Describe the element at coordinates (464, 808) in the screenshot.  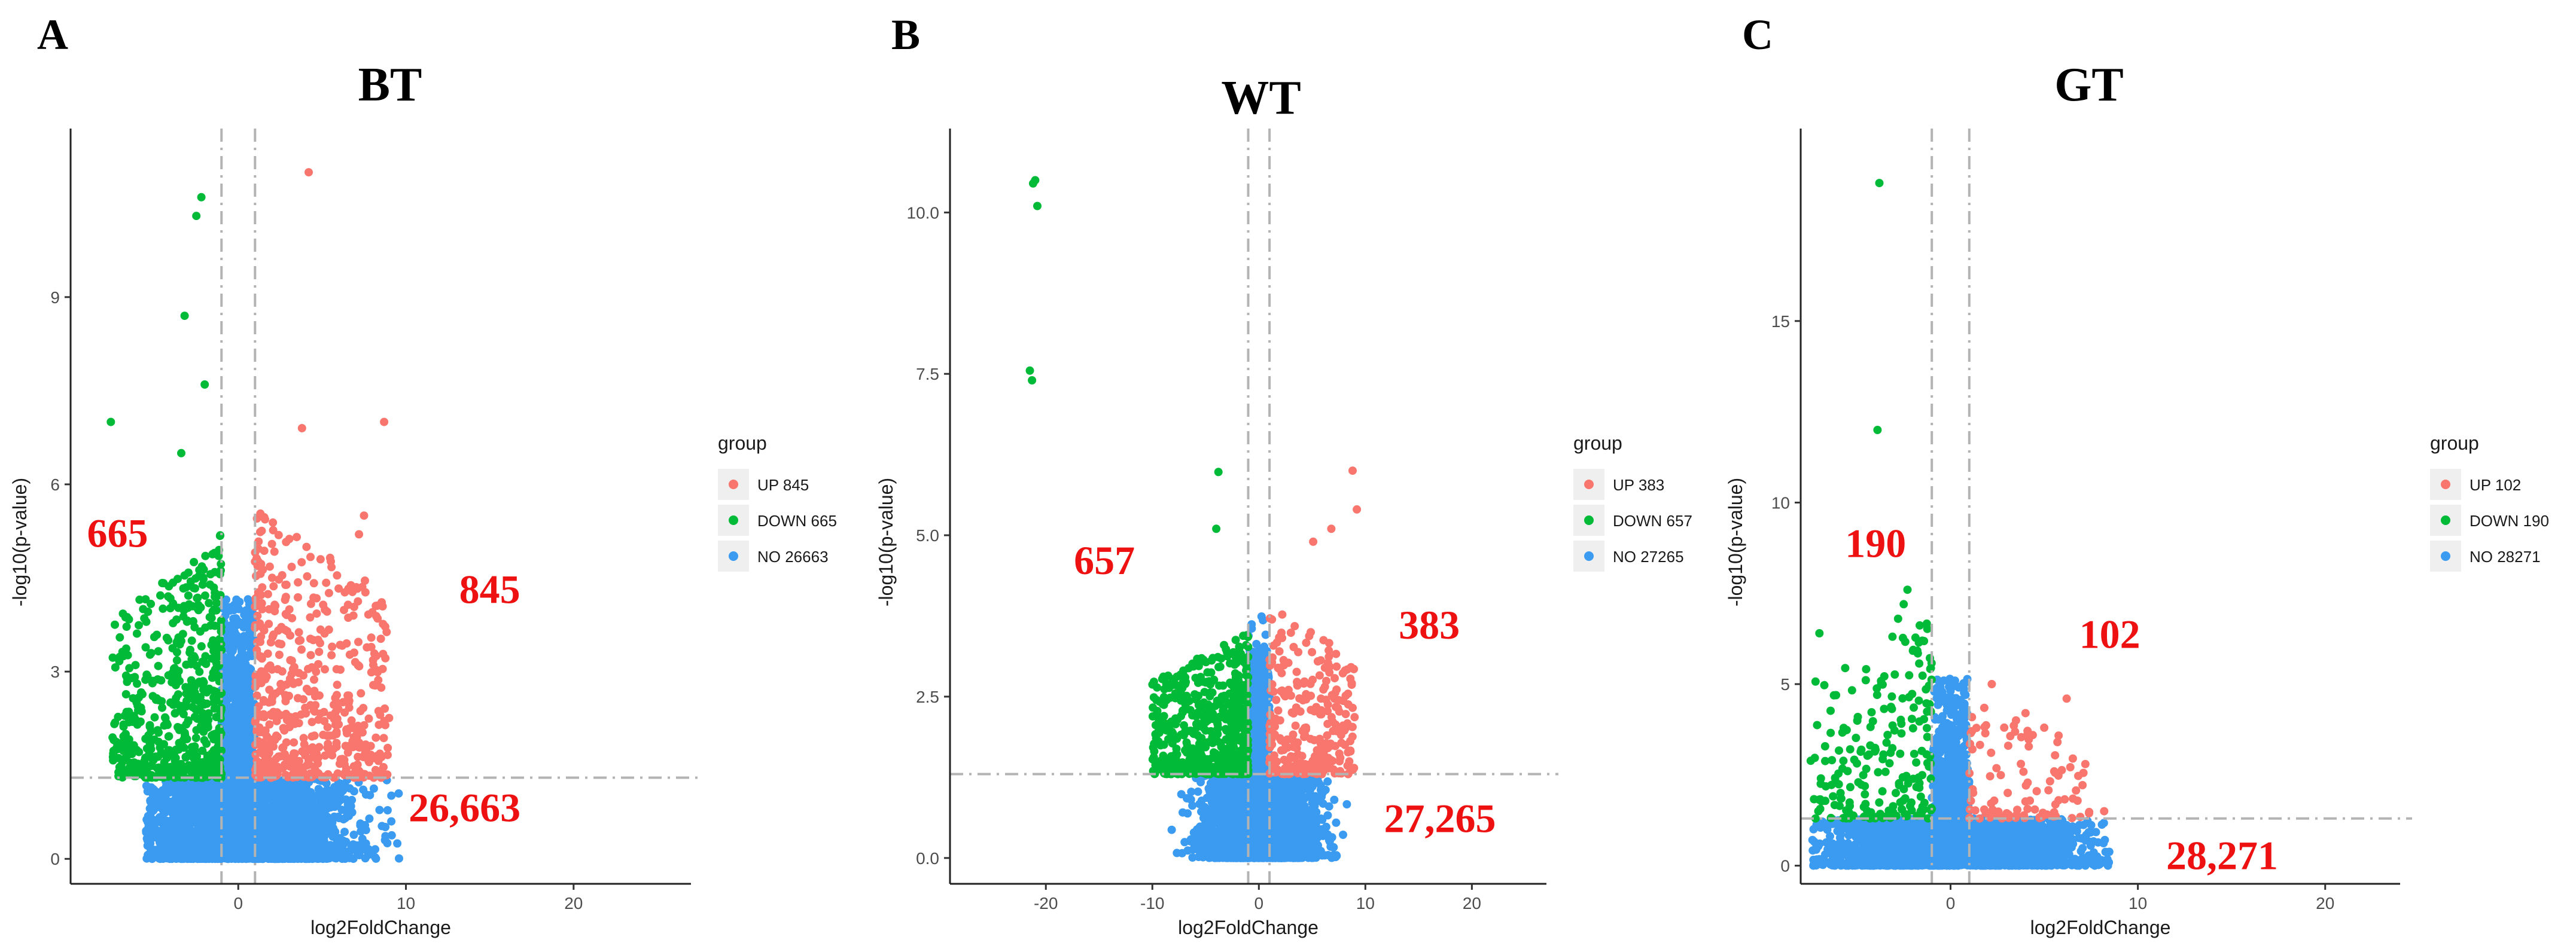
I see `count-annotation: 26,663` at that location.